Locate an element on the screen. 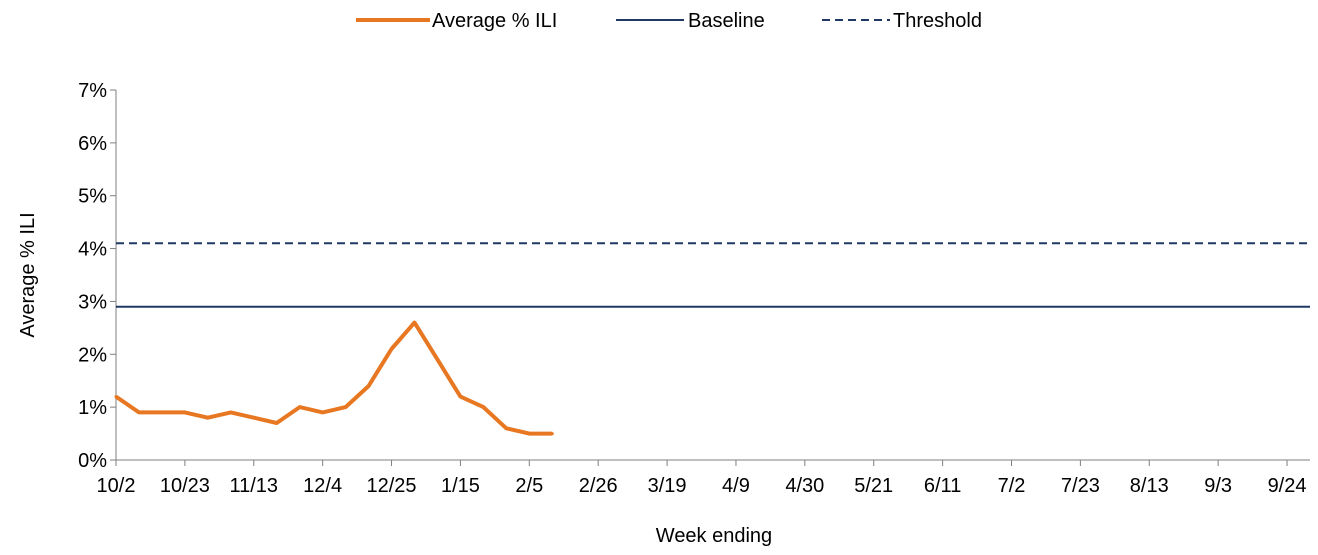  x-tick-label: 4/9 is located at coordinates (736, 486).